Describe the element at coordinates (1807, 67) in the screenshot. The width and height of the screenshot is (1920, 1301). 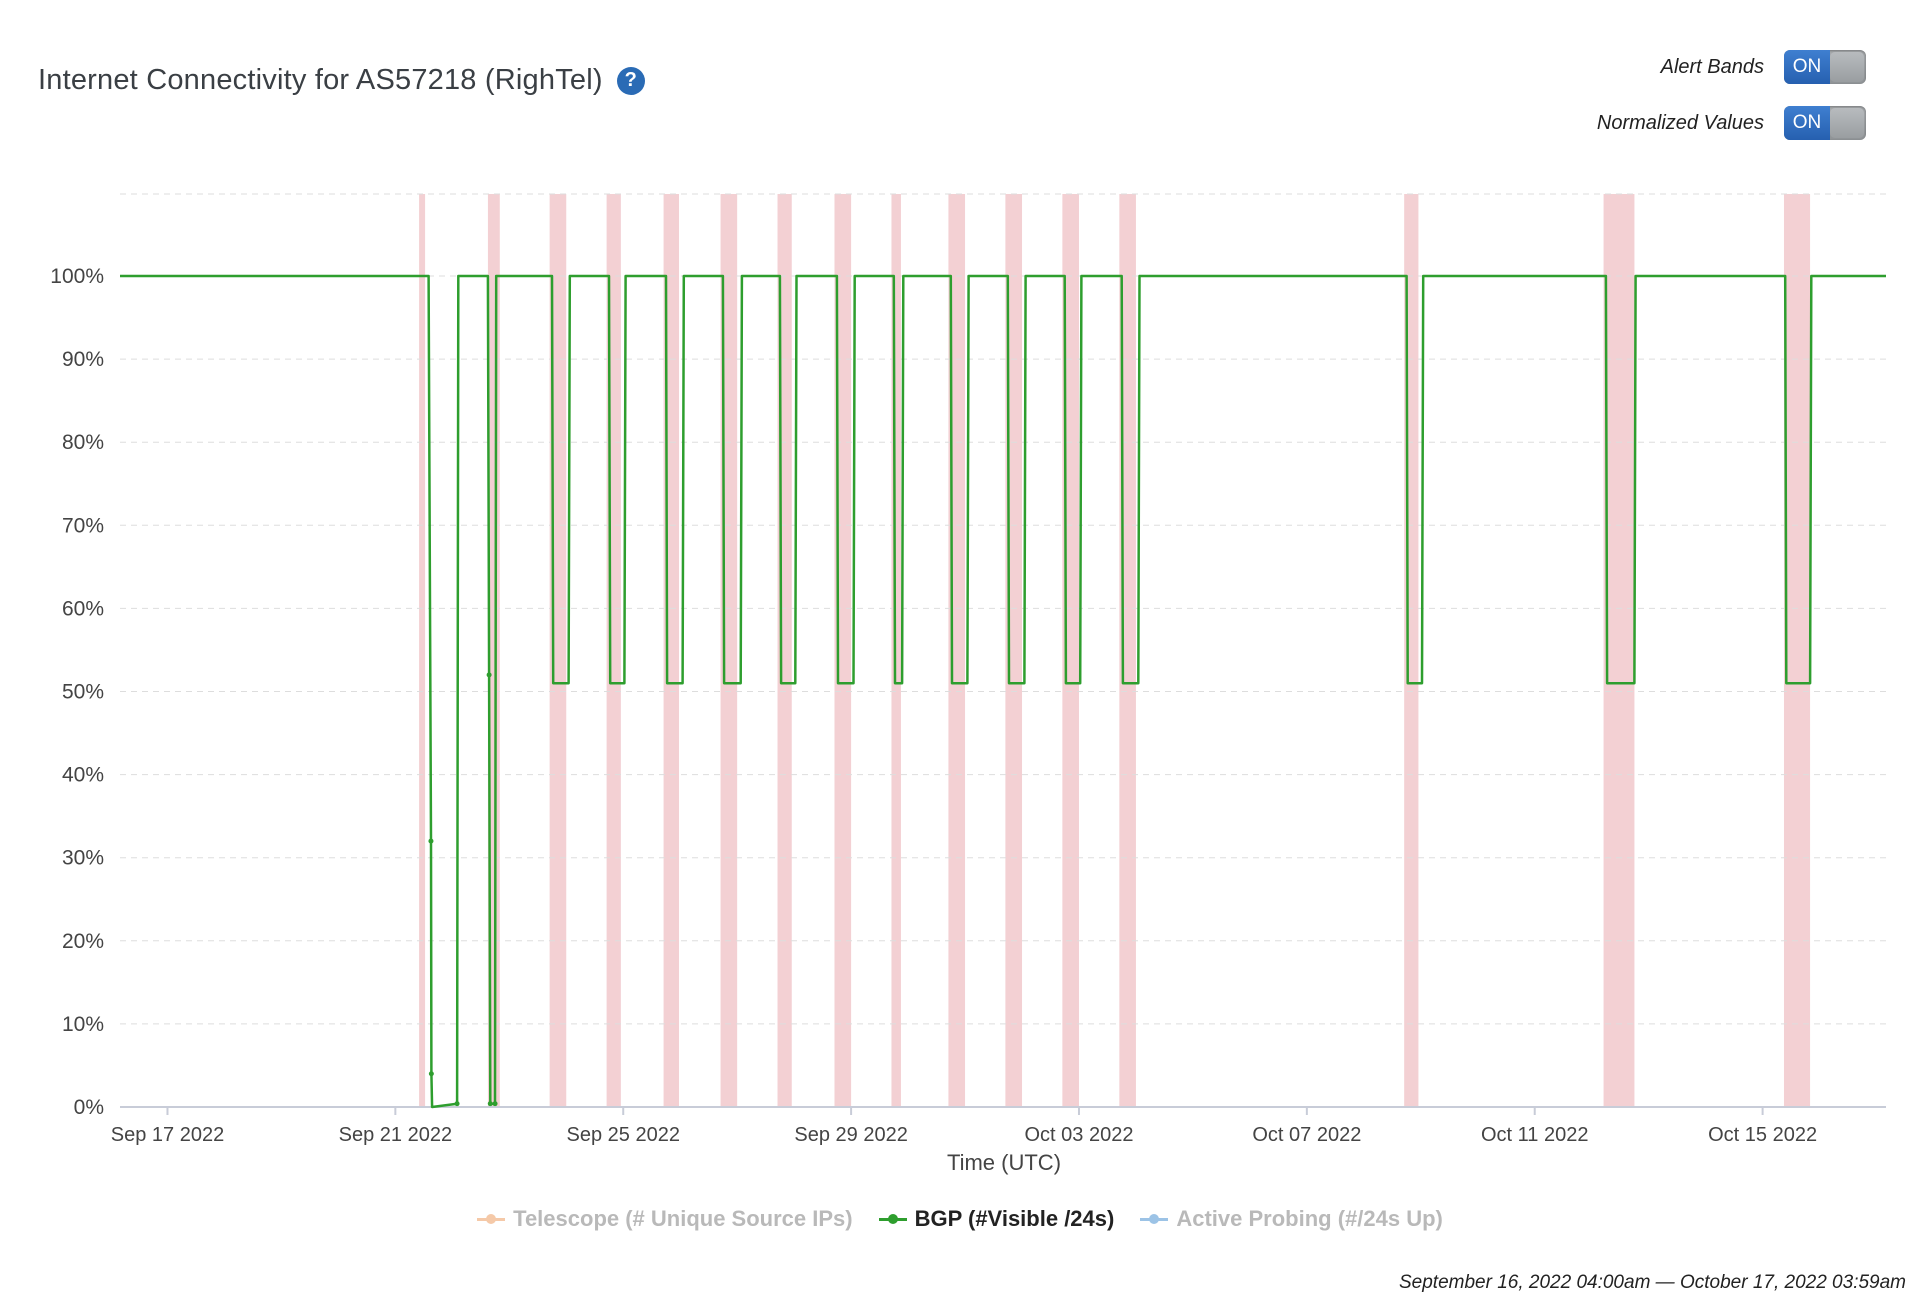
I see `alert-bands-state: ON` at that location.